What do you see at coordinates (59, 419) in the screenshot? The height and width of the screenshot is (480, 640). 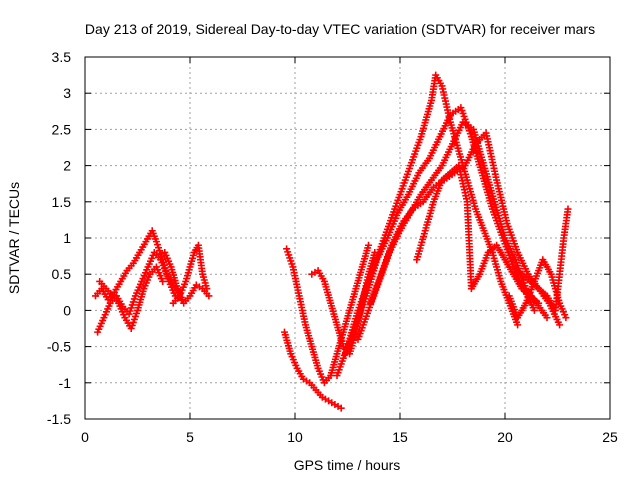 I see `y-tick-label: -1.5` at bounding box center [59, 419].